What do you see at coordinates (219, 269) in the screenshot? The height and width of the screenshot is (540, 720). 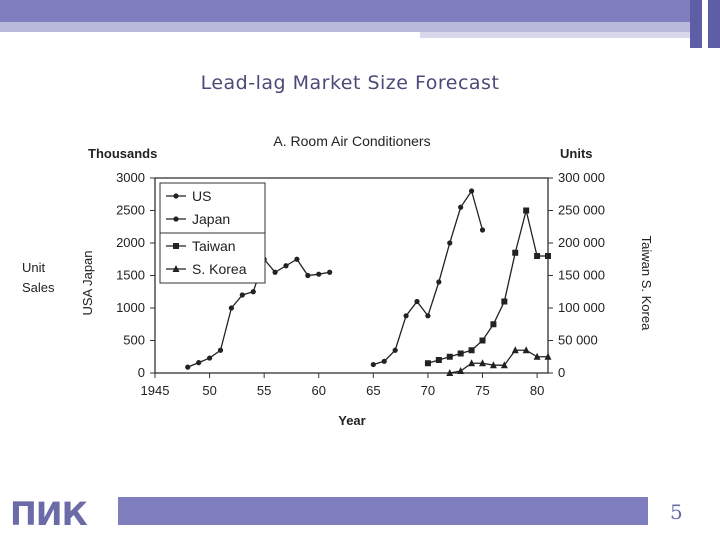 I see `legend-s-korea-label: S. Korea` at bounding box center [219, 269].